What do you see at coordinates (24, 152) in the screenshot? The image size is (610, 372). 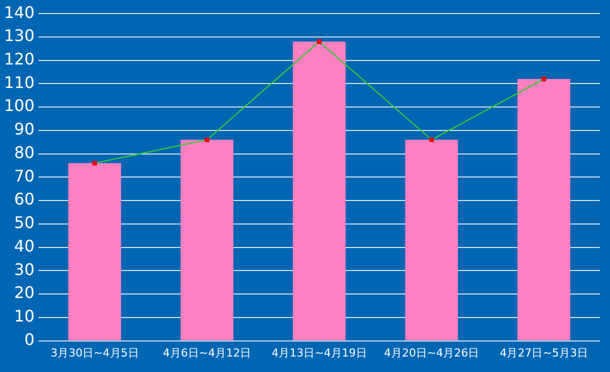 I see `y-tick-label: 80` at bounding box center [24, 152].